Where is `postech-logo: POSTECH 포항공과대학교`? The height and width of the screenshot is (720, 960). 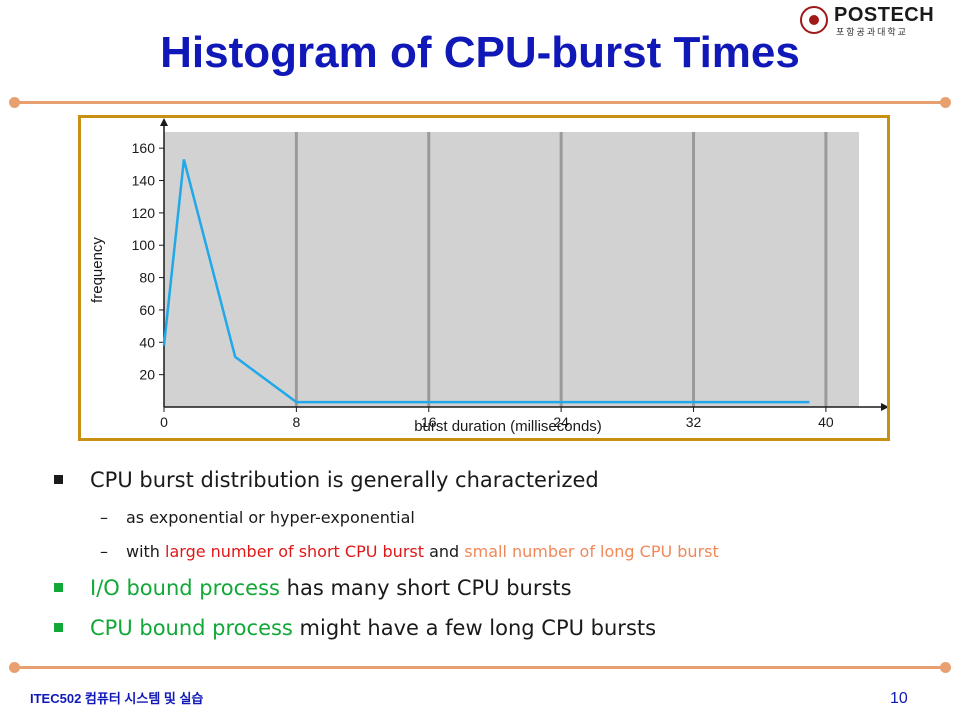
postech-logo: POSTECH 포항공과대학교 is located at coordinates (875, 21).